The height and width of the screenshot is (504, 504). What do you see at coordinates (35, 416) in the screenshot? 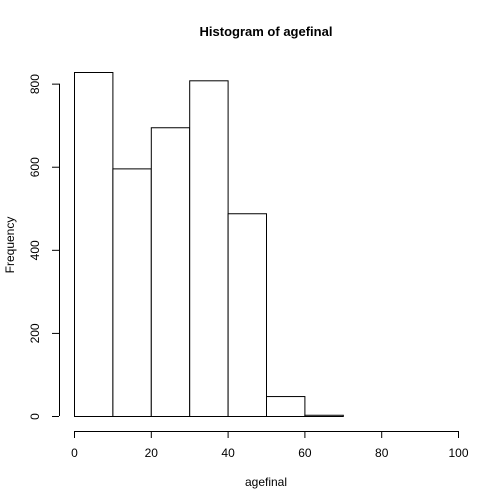
I see `y-tick-label: 0` at bounding box center [35, 416].